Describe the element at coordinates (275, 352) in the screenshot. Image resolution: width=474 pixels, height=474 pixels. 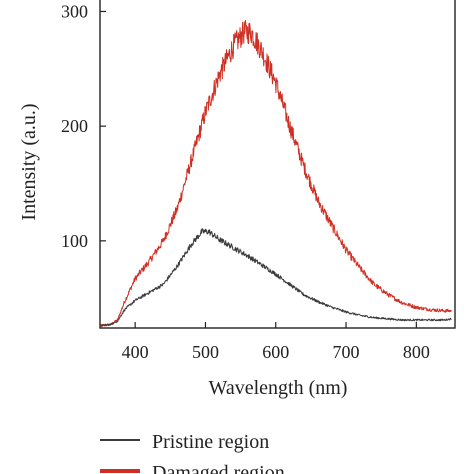
I see `x-tick-label: 600` at that location.